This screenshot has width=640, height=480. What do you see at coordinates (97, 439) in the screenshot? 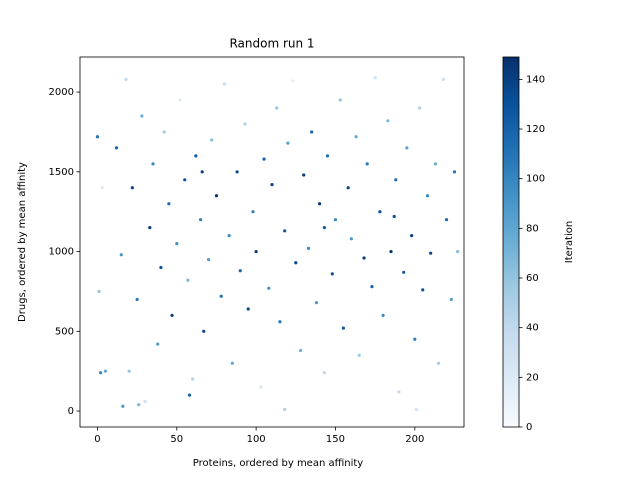
I see `x-tick-label: 0` at bounding box center [97, 439].